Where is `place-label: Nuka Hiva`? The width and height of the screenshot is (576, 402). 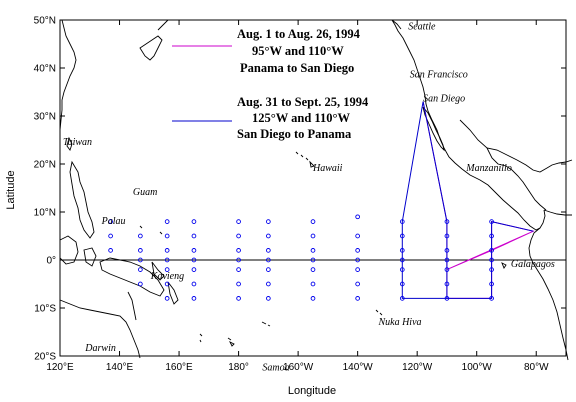 place-label: Nuka Hiva is located at coordinates (399, 322).